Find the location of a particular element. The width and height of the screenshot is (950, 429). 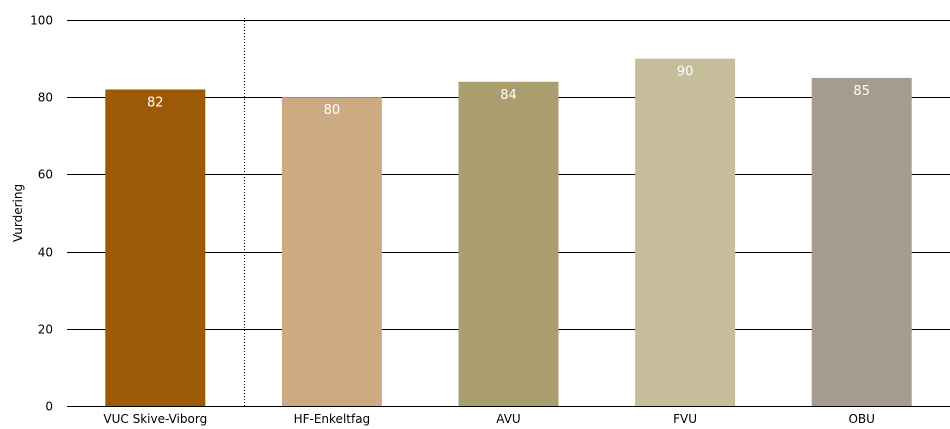

y-tick-label: 60 is located at coordinates (45, 175).